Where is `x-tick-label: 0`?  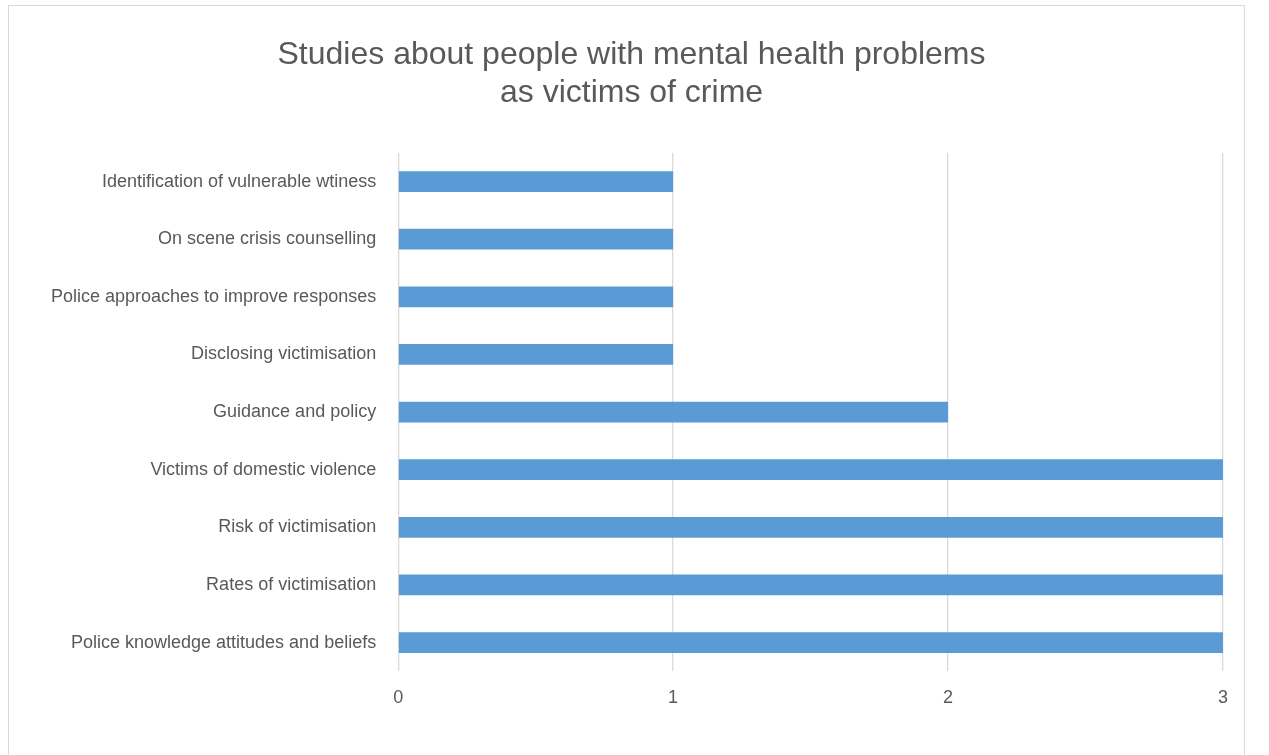 x-tick-label: 0 is located at coordinates (398, 697).